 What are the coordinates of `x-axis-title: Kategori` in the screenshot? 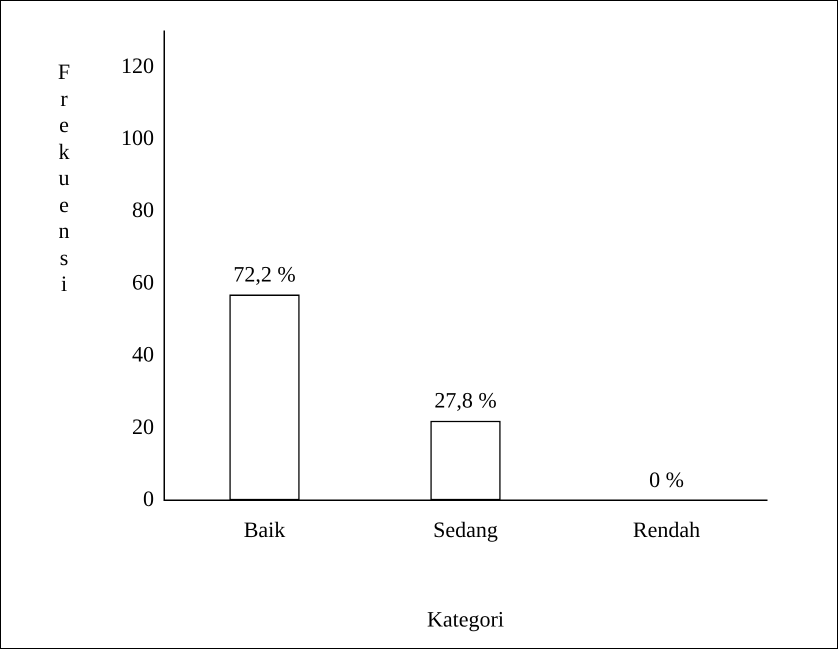 It's located at (465, 619).